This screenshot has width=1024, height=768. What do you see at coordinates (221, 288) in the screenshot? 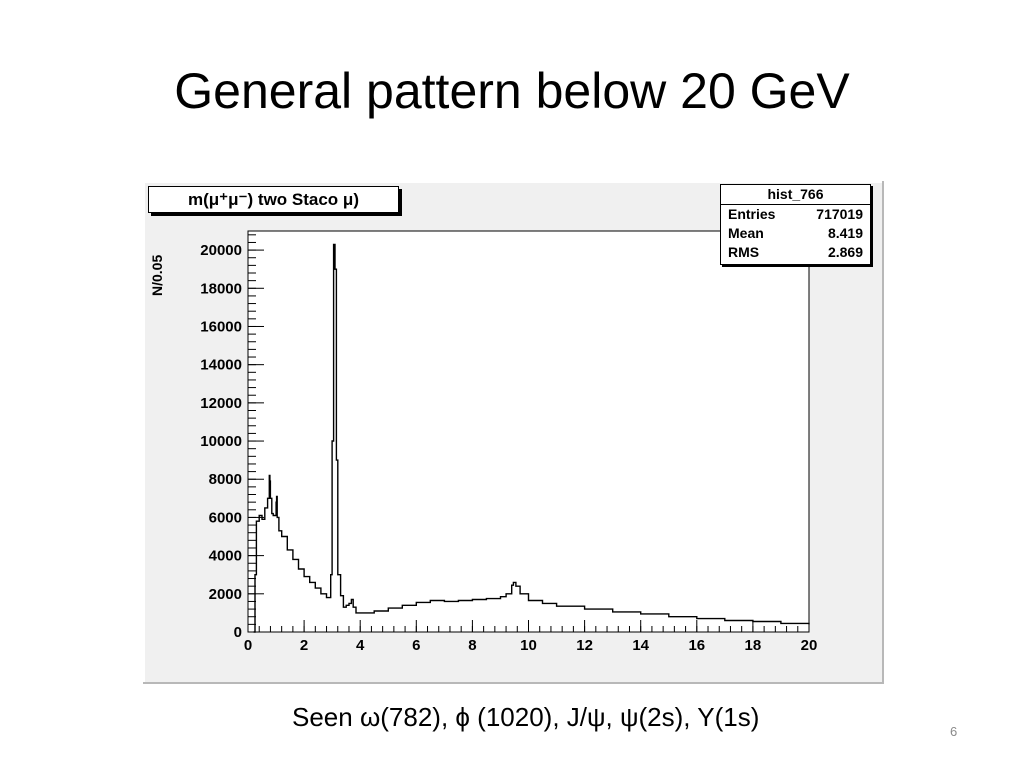
I see `y-tick-label: 18000` at bounding box center [221, 288].